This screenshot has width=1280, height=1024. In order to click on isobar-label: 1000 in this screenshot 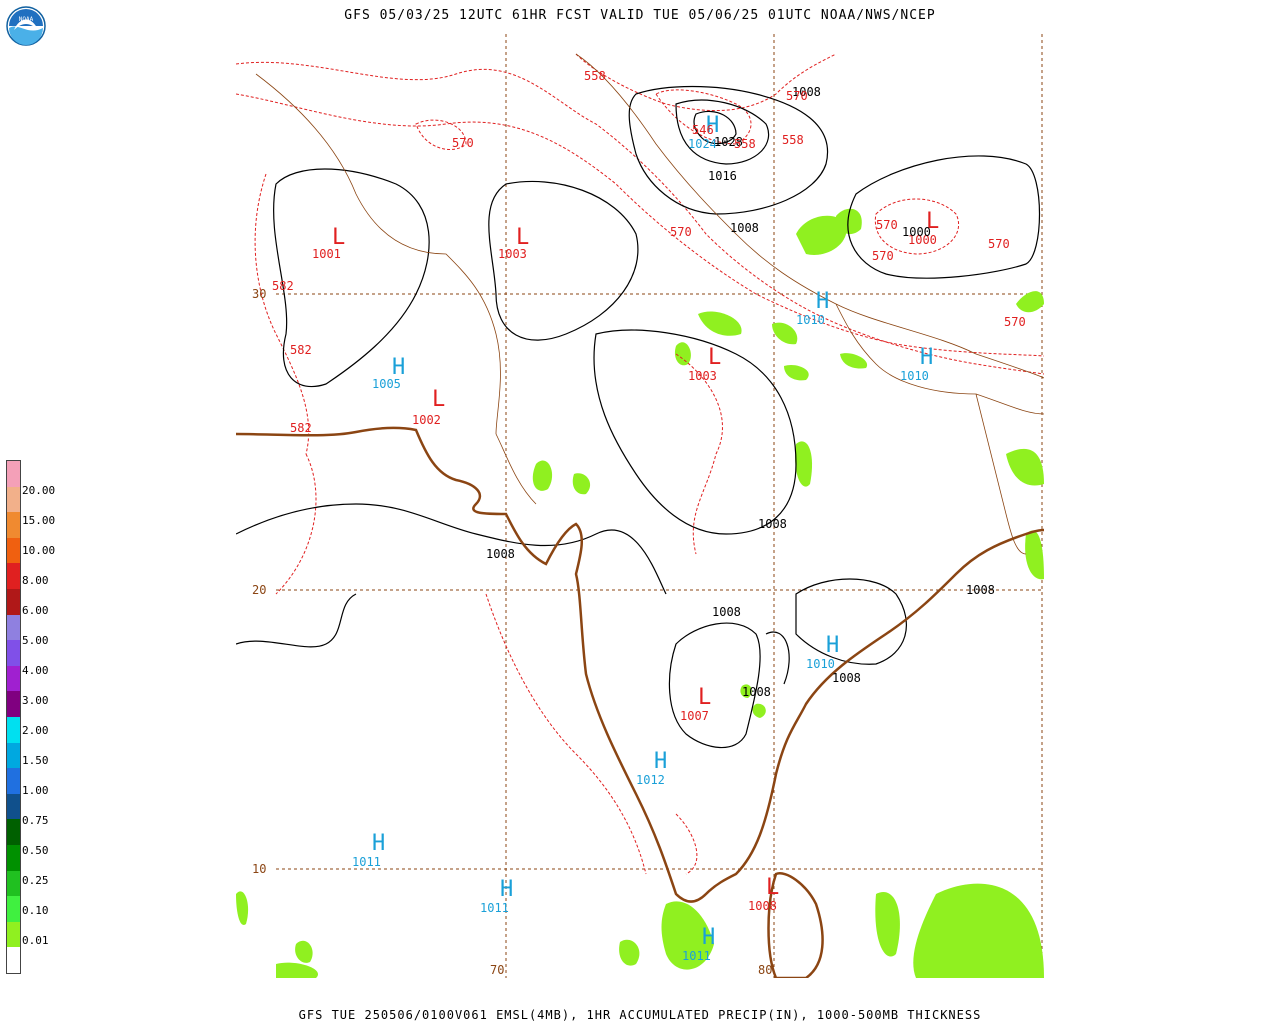, I will do `click(916, 232)`.